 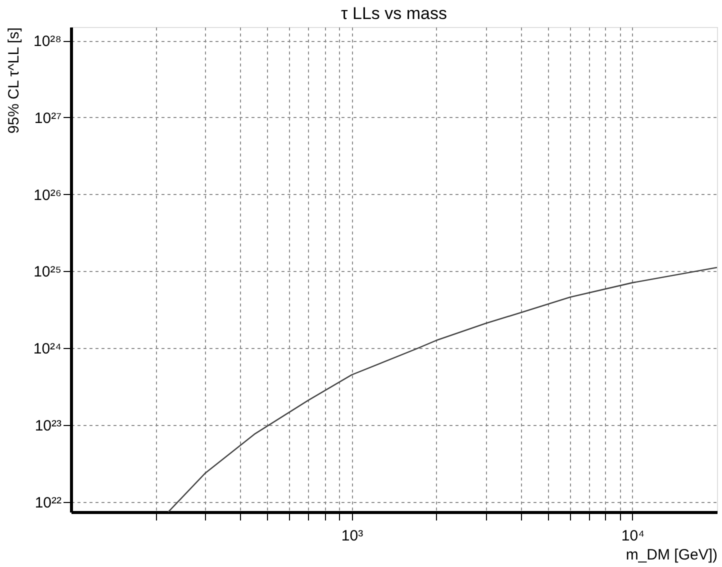 What do you see at coordinates (48, 118) in the screenshot?
I see `y-tick-label: 10²⁷` at bounding box center [48, 118].